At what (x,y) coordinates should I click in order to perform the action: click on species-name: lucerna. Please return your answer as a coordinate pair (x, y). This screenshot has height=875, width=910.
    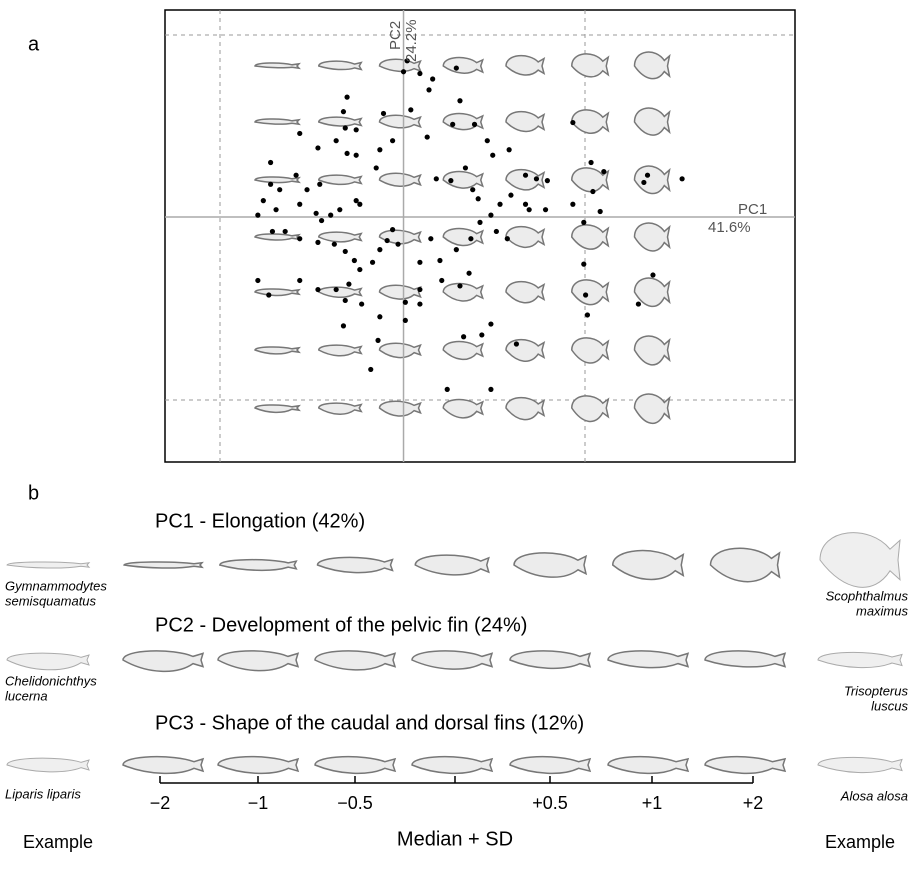
    Looking at the image, I should click on (26, 695).